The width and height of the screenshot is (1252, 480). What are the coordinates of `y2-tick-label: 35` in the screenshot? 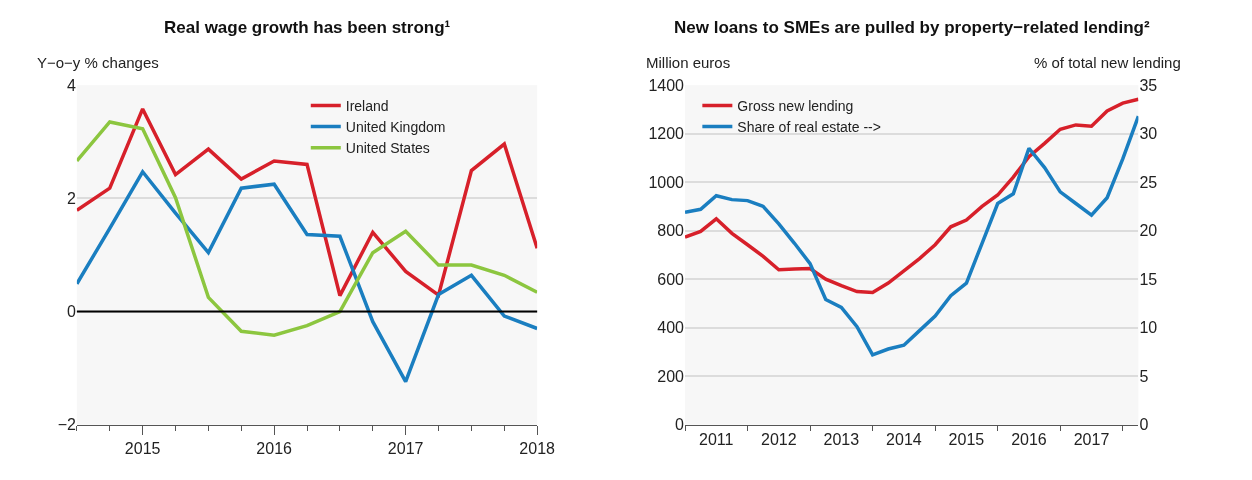 It's located at (1148, 85).